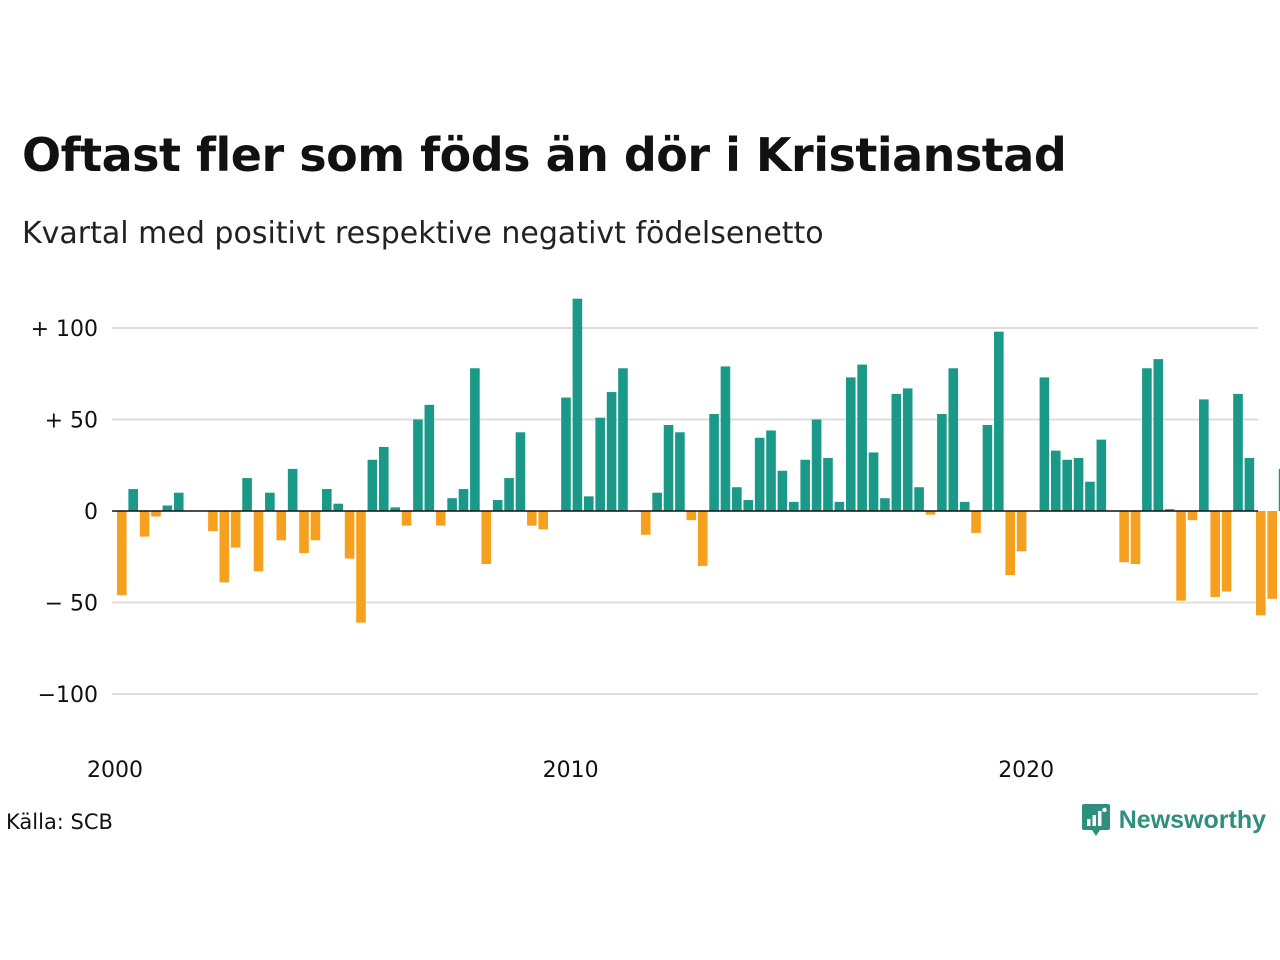 The image size is (1280, 960). Describe the element at coordinates (1169, 510) in the screenshot. I see `bar-2023Q1` at that location.